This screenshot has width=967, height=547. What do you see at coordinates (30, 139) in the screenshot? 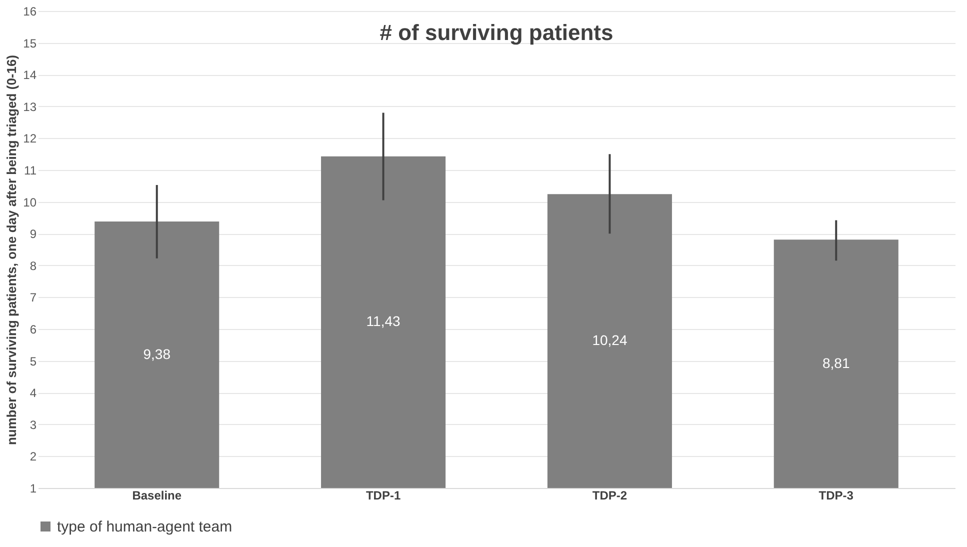
I see `y-tick-label: 12` at bounding box center [30, 139].